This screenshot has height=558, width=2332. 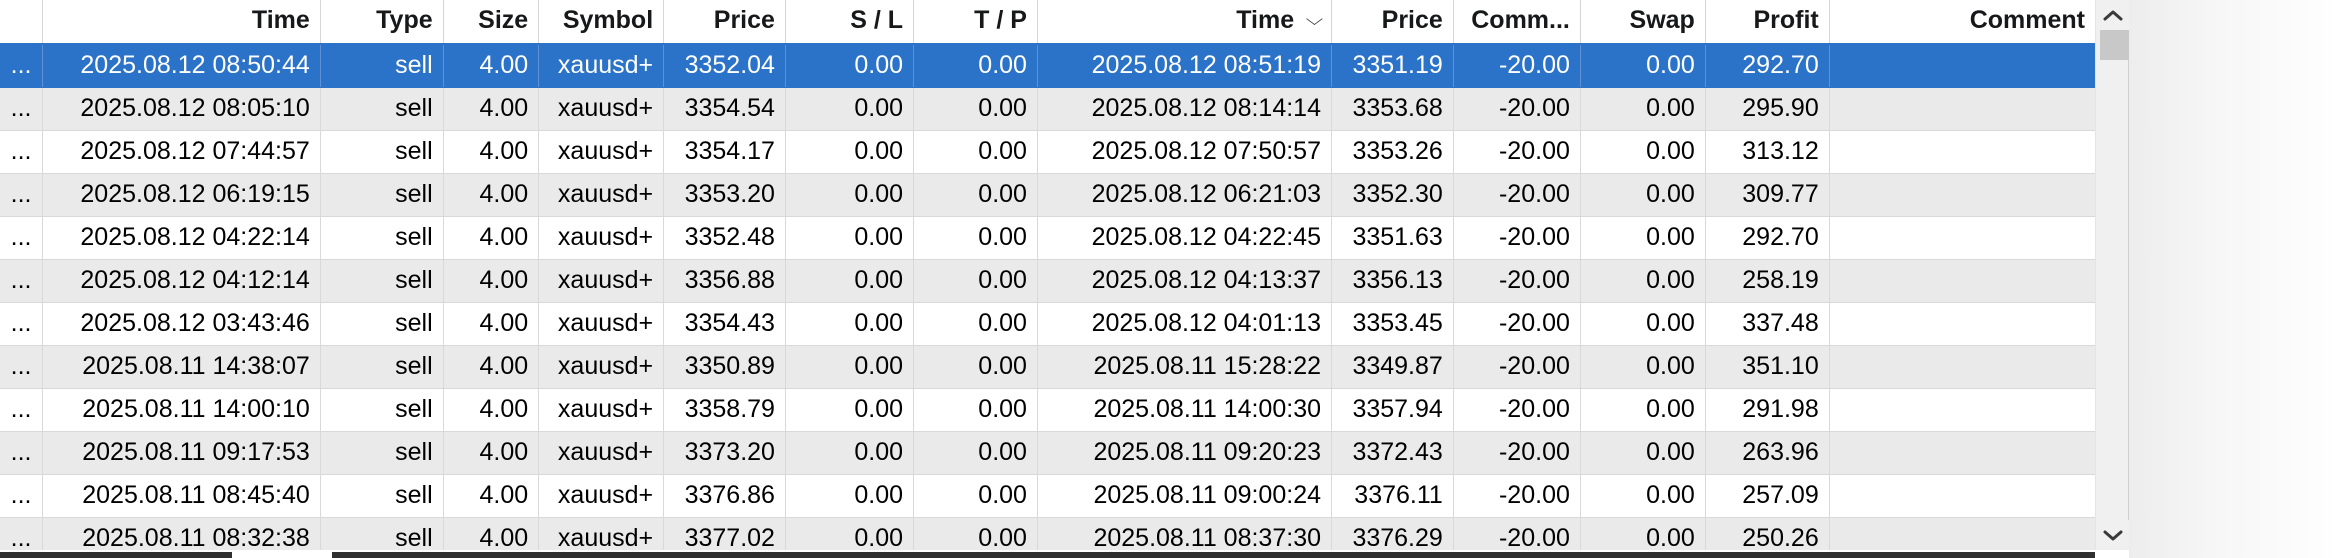 What do you see at coordinates (1643, 22) in the screenshot?
I see `column-header-swap: Swap` at bounding box center [1643, 22].